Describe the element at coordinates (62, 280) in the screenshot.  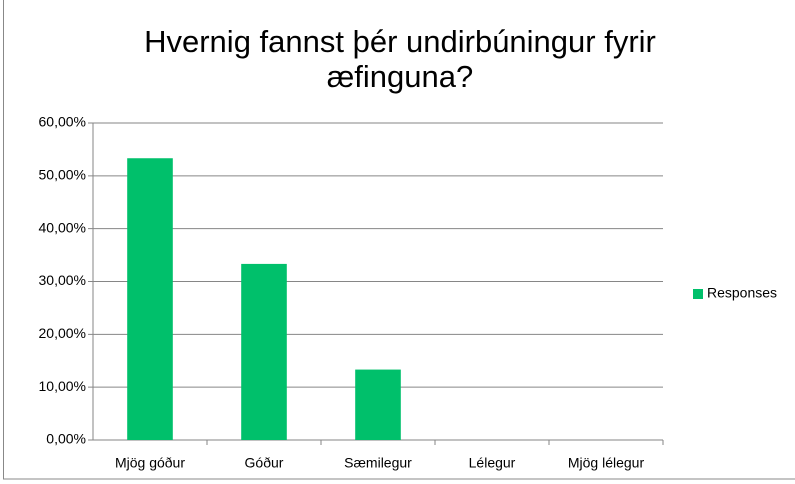
I see `y-tick-label: 30,00%` at that location.